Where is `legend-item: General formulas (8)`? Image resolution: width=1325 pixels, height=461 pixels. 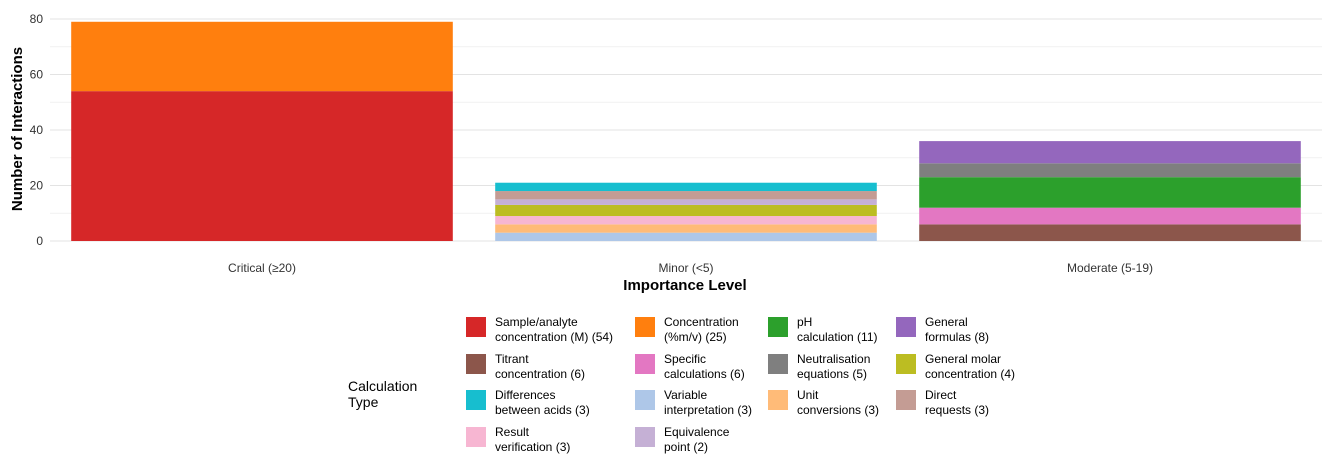 legend-item: General formulas (8) is located at coordinates (975, 330).